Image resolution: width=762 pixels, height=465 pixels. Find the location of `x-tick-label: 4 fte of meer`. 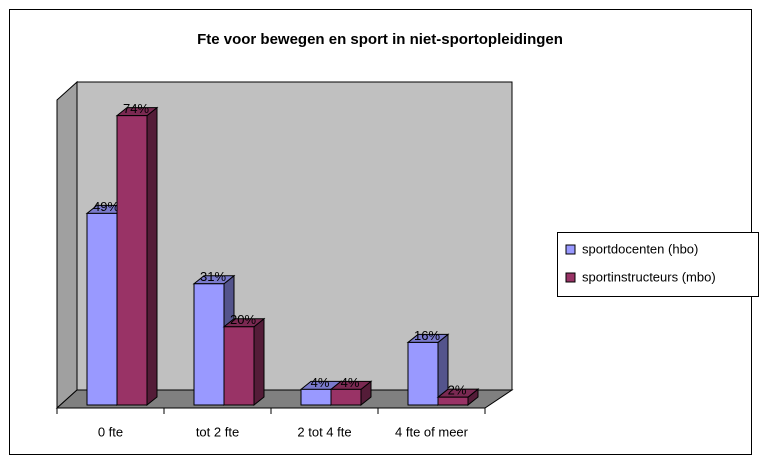

x-tick-label: 4 fte of meer is located at coordinates (432, 431).